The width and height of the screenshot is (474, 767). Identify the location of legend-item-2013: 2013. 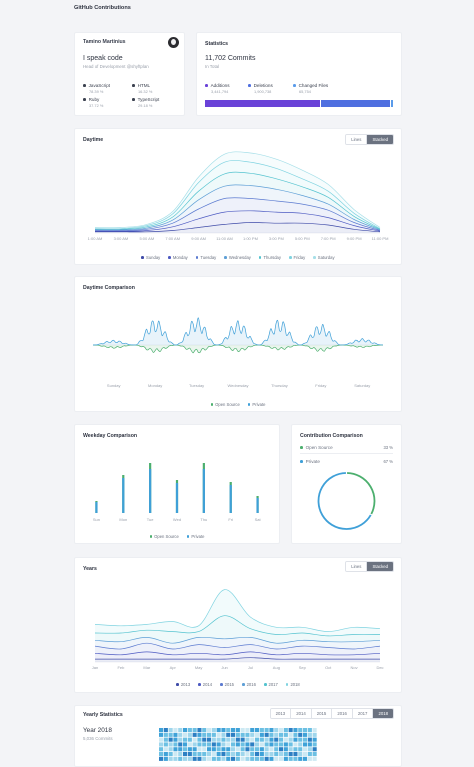
(183, 684).